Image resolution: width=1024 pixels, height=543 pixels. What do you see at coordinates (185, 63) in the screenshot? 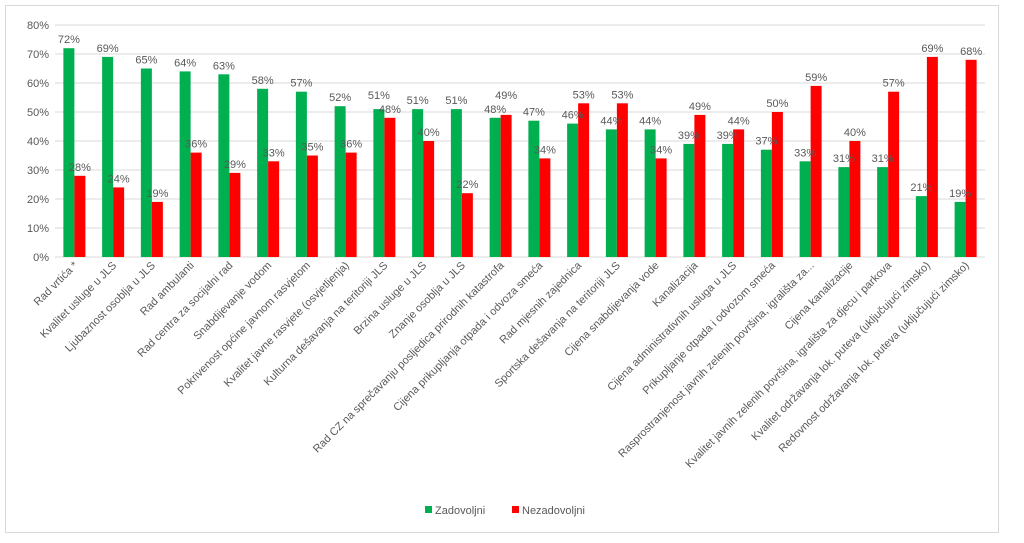
I see `data-label: 64%` at bounding box center [185, 63].